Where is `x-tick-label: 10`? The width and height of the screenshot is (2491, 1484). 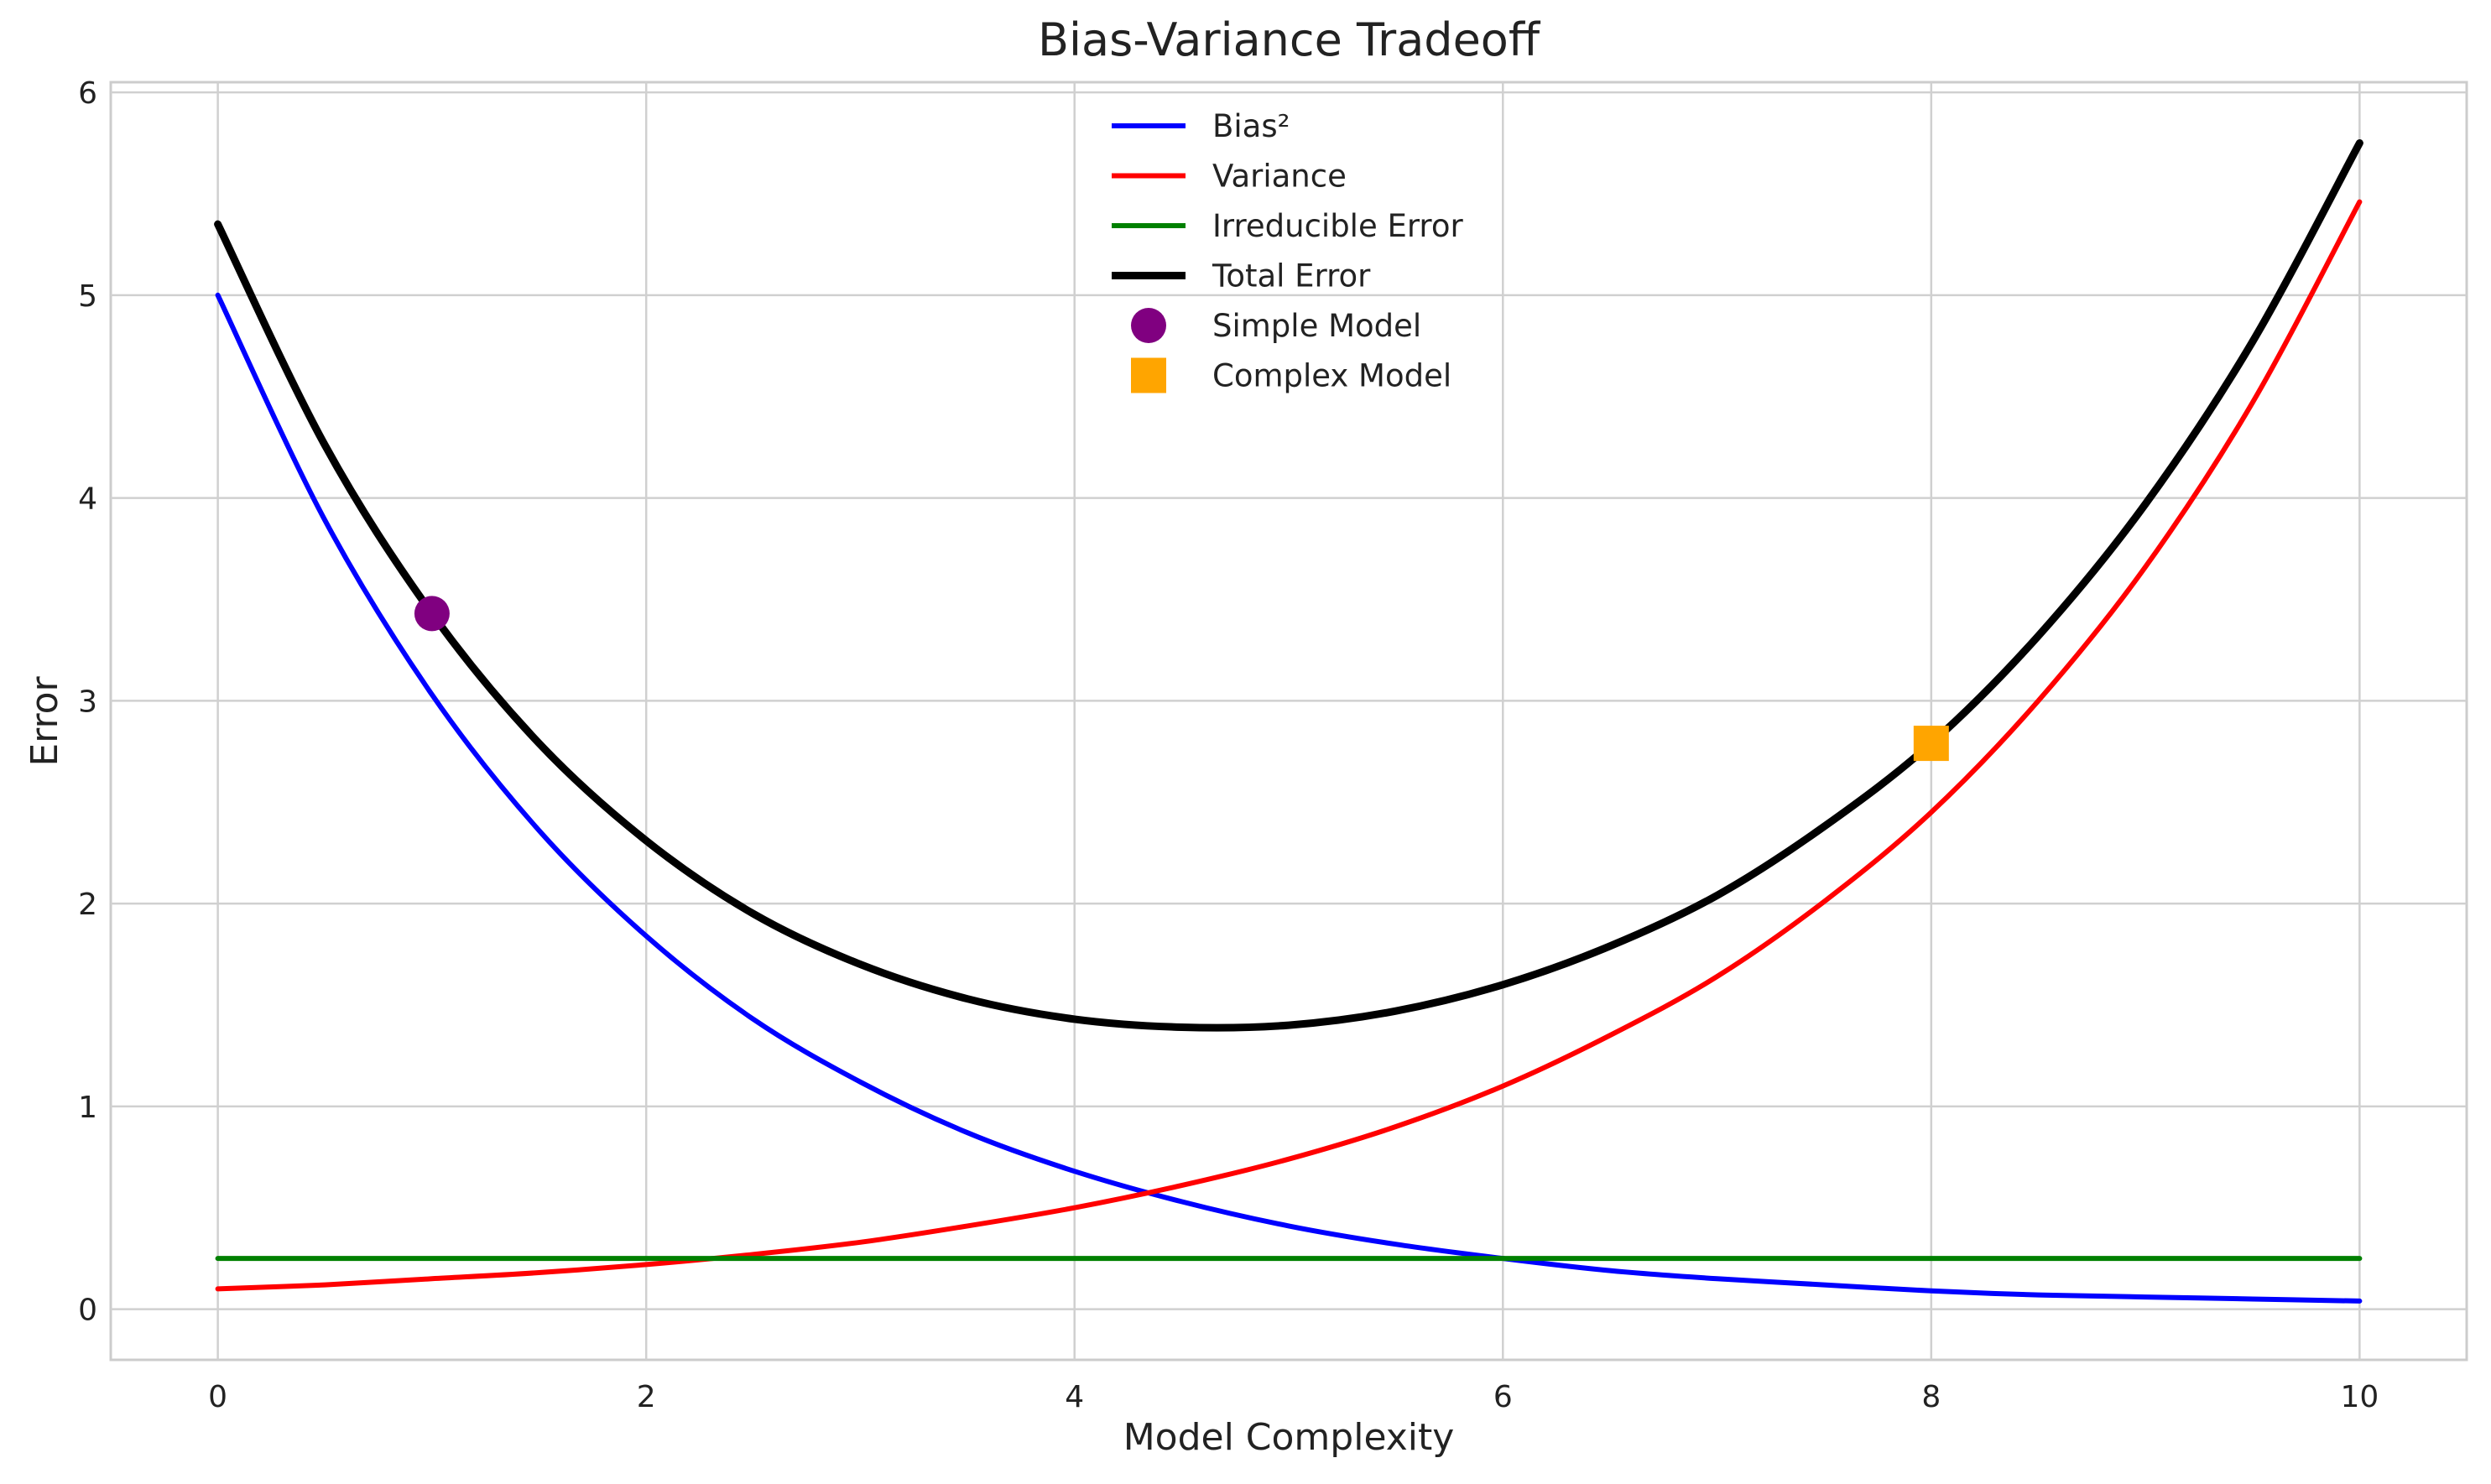
x-tick-label: 10 is located at coordinates (2359, 1397).